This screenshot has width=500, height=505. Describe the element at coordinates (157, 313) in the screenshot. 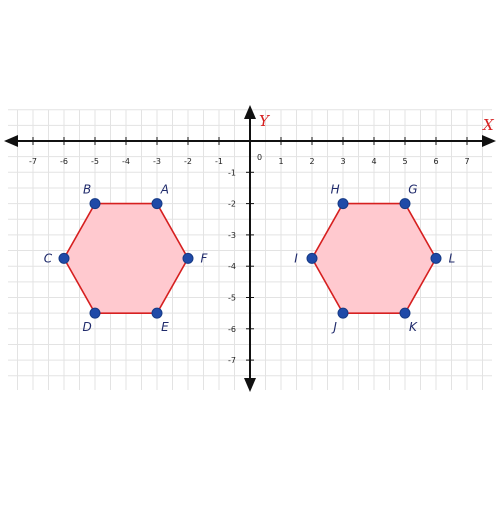

I see `vertex-point-e` at that location.